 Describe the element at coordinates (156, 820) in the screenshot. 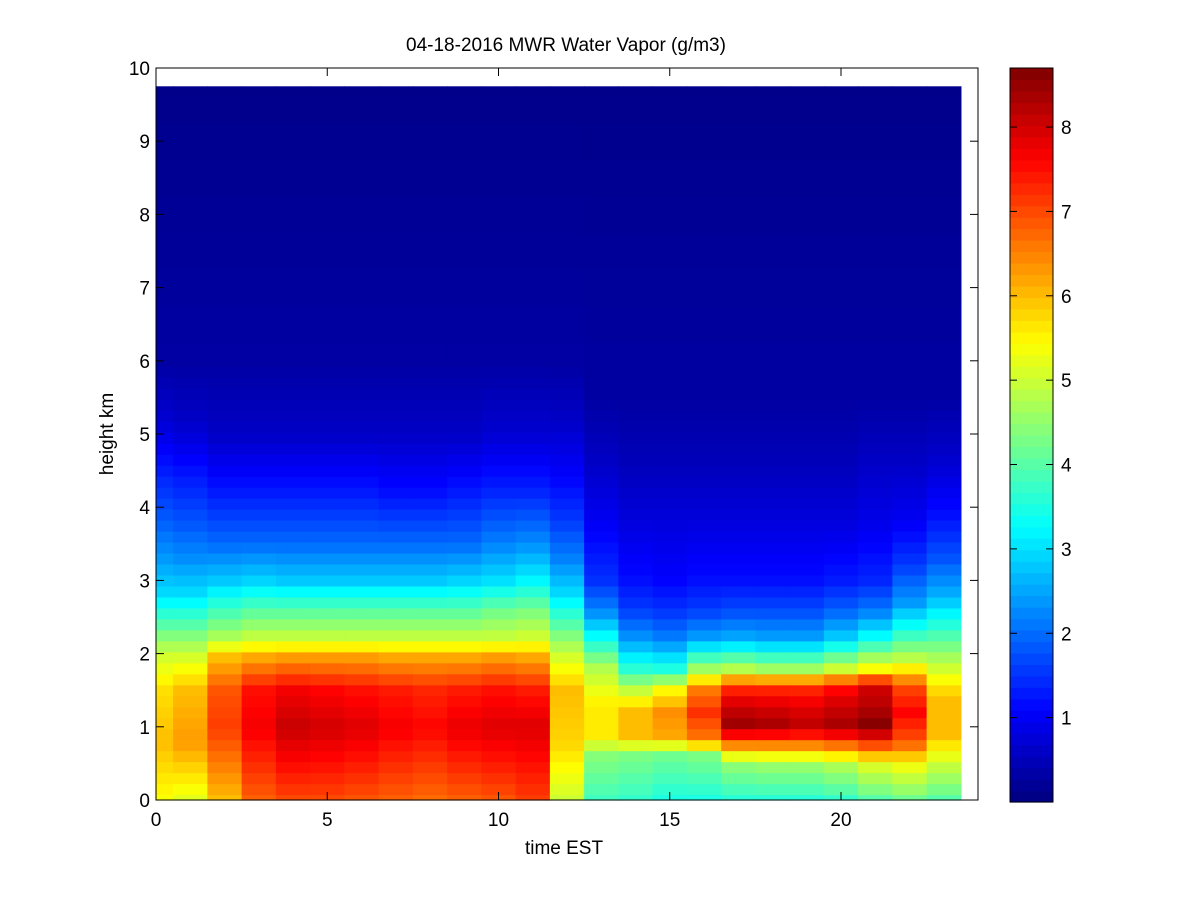

I see `x-tick-label: 0` at that location.